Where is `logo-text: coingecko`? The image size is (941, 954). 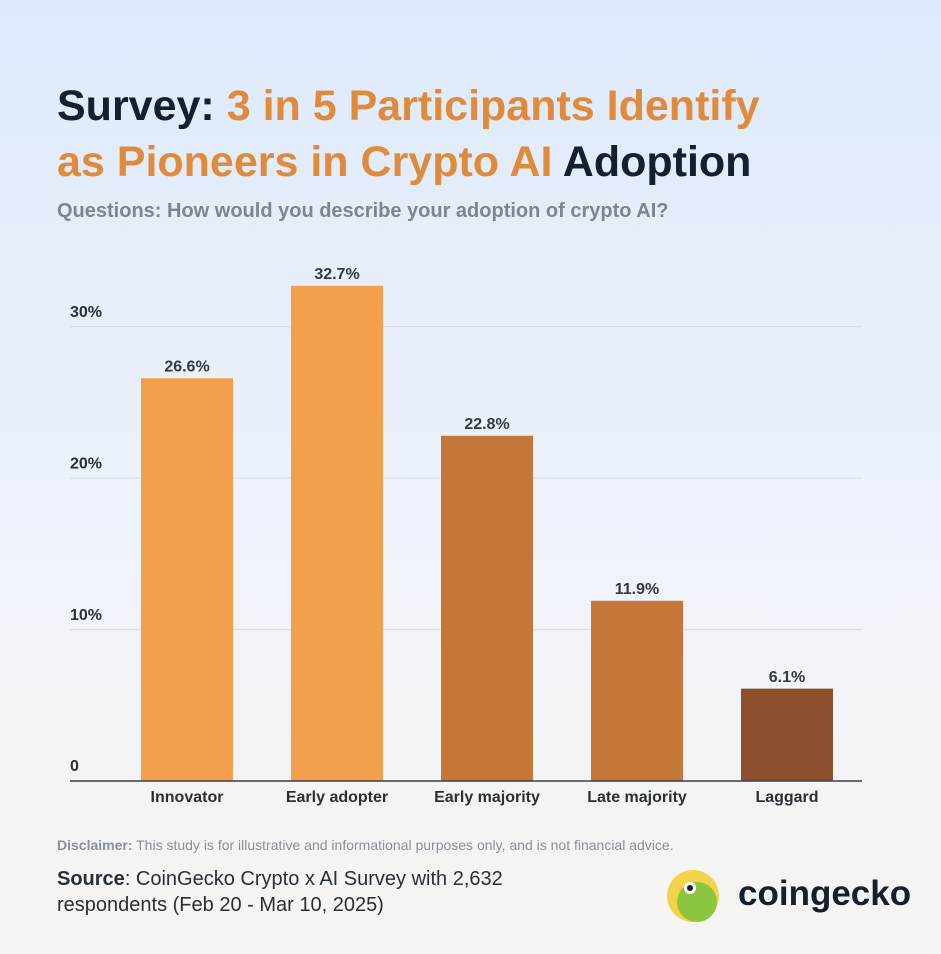
logo-text: coingecko is located at coordinates (825, 893).